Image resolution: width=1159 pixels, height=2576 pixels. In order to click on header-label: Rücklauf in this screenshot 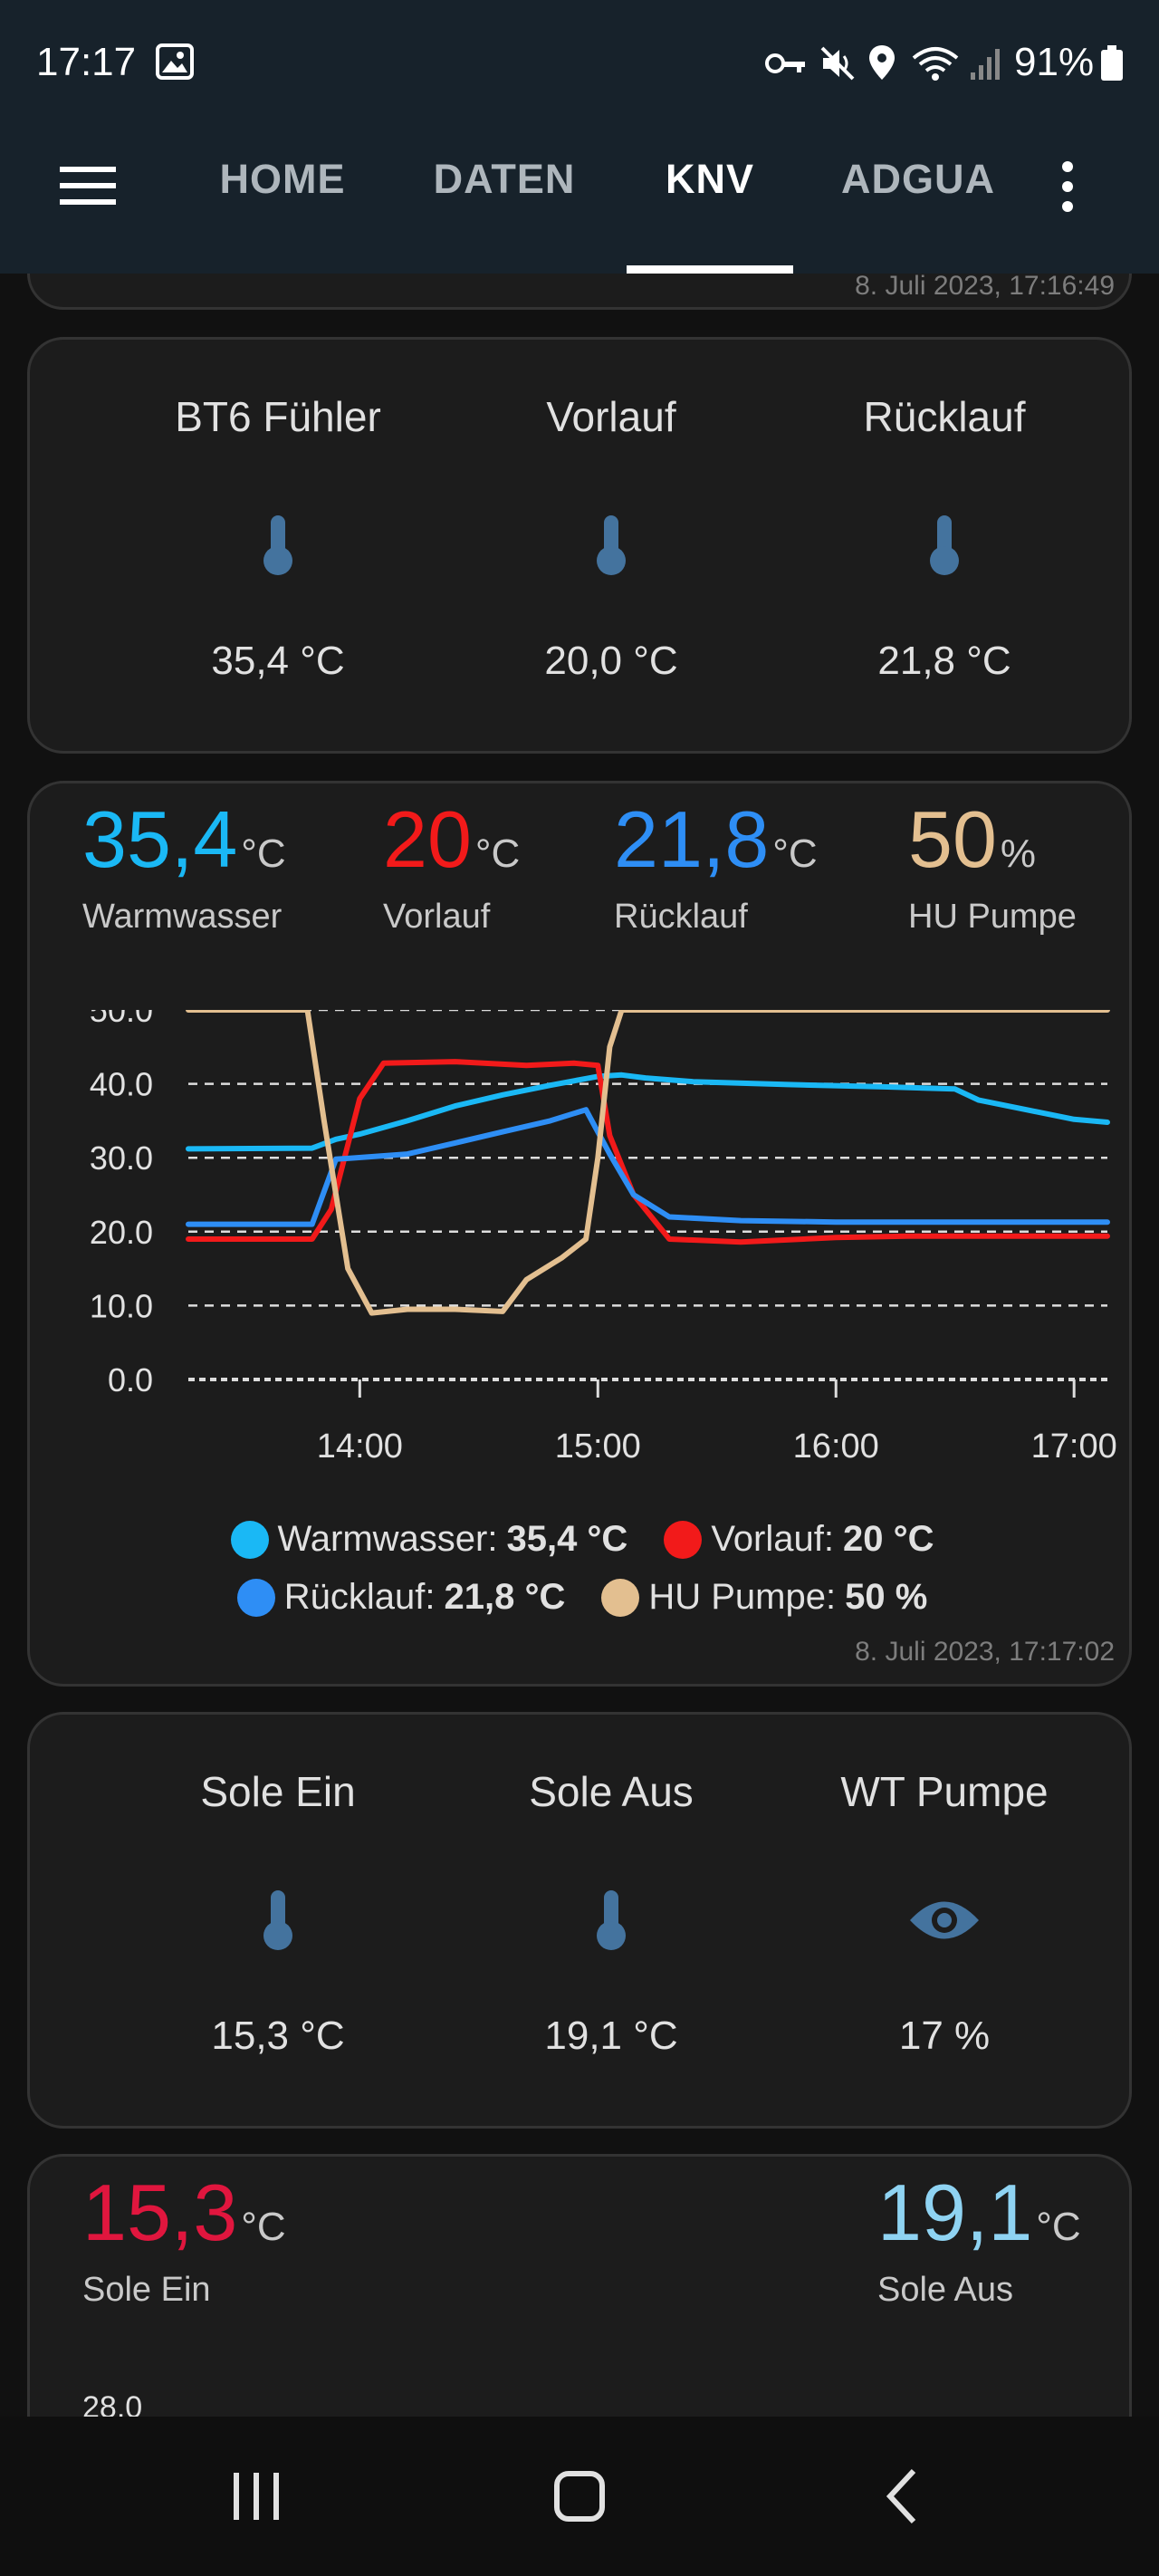, I will do `click(681, 917)`.